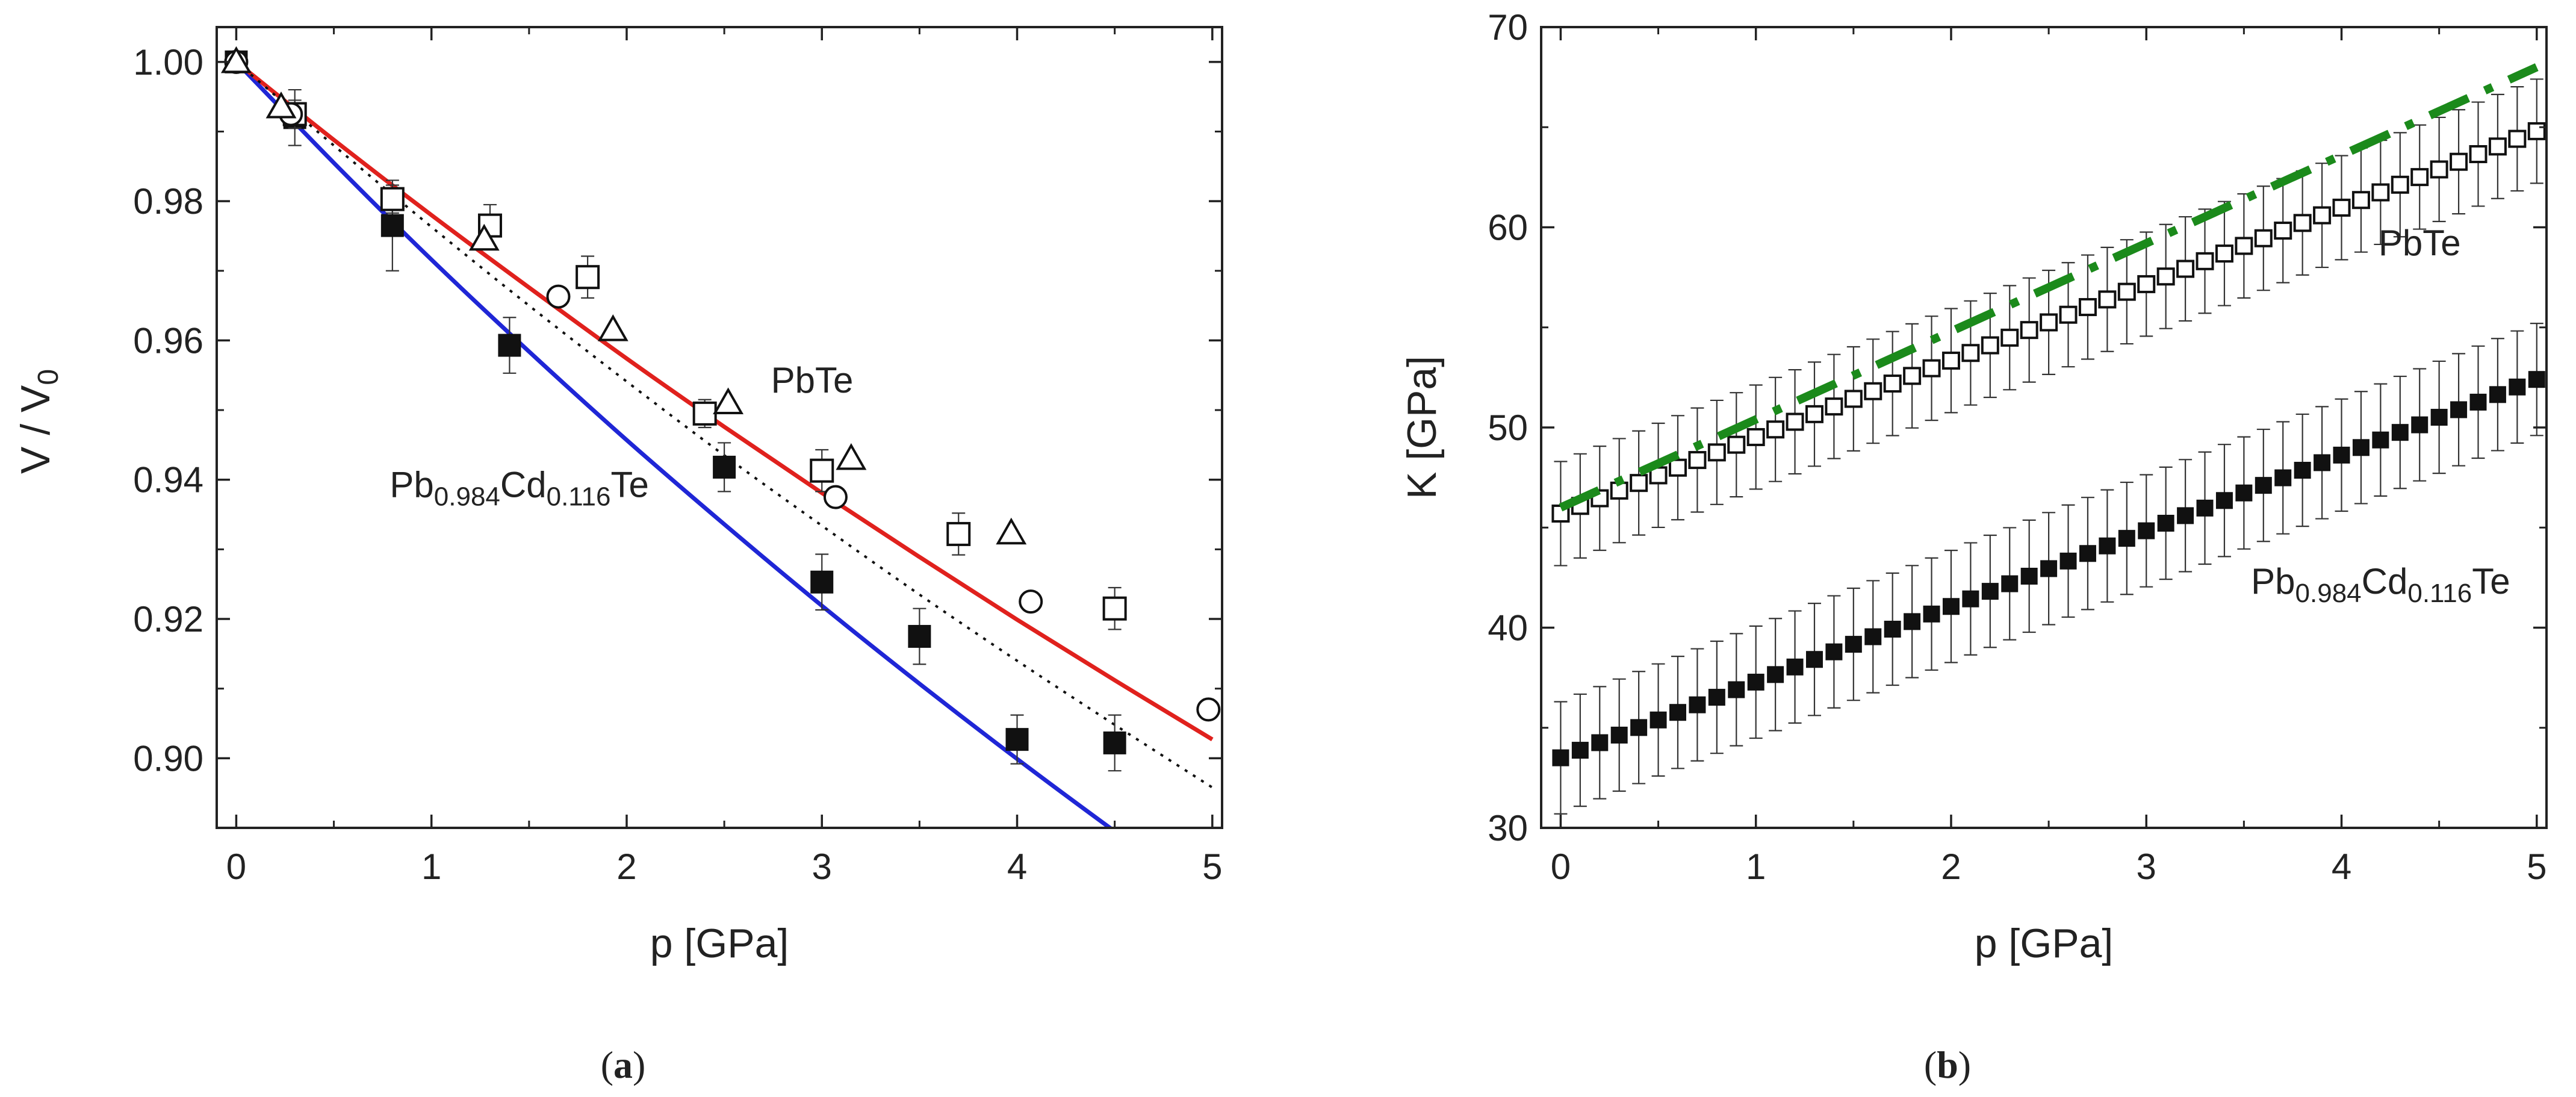 This screenshot has height=1097, width=2576. I want to click on panel-a-ytick-label: 1.00, so click(168, 62).